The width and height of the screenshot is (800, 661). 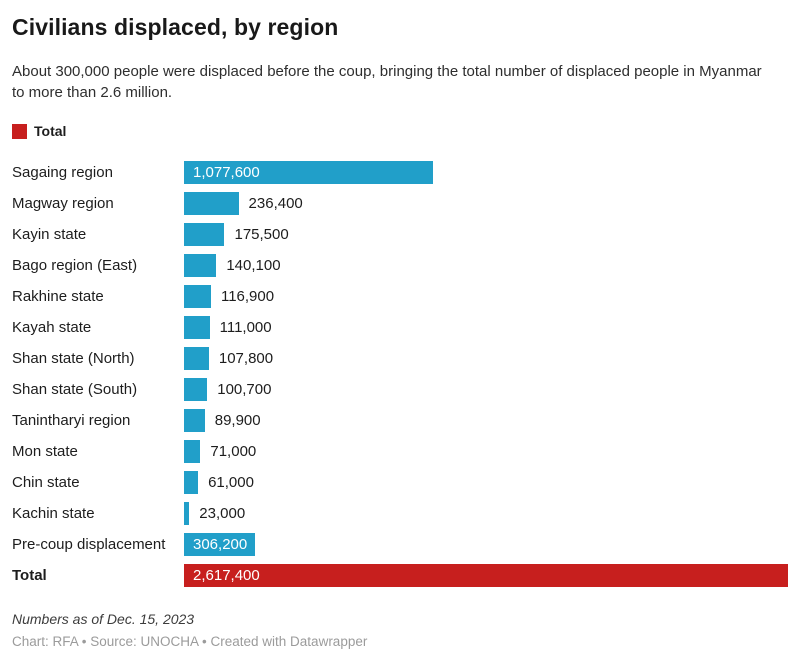 What do you see at coordinates (89, 544) in the screenshot?
I see `row-label: Pre-coup displacement` at bounding box center [89, 544].